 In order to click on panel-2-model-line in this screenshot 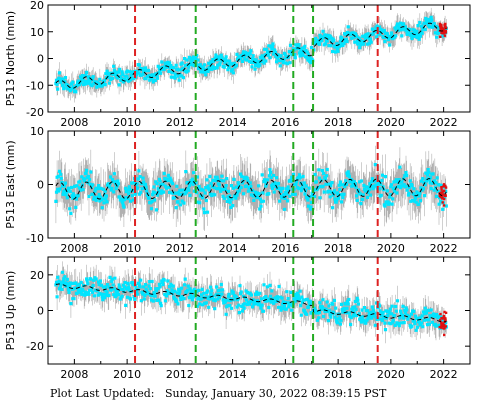, I will do `click(251, 189)`.